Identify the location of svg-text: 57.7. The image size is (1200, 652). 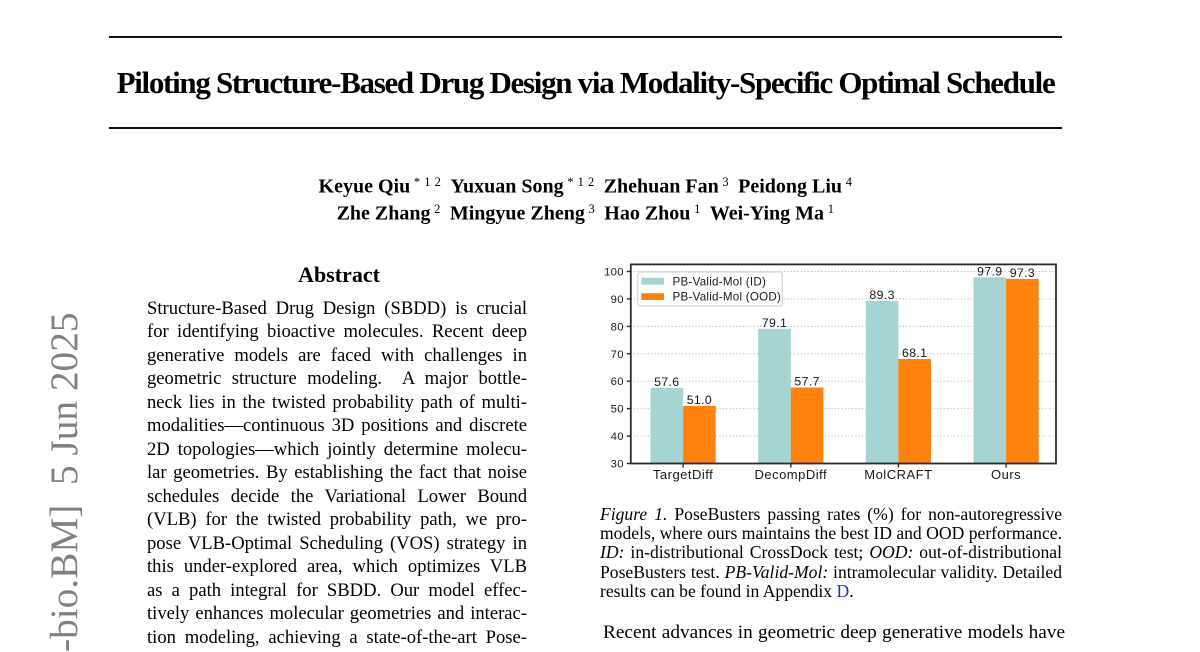
(806, 382).